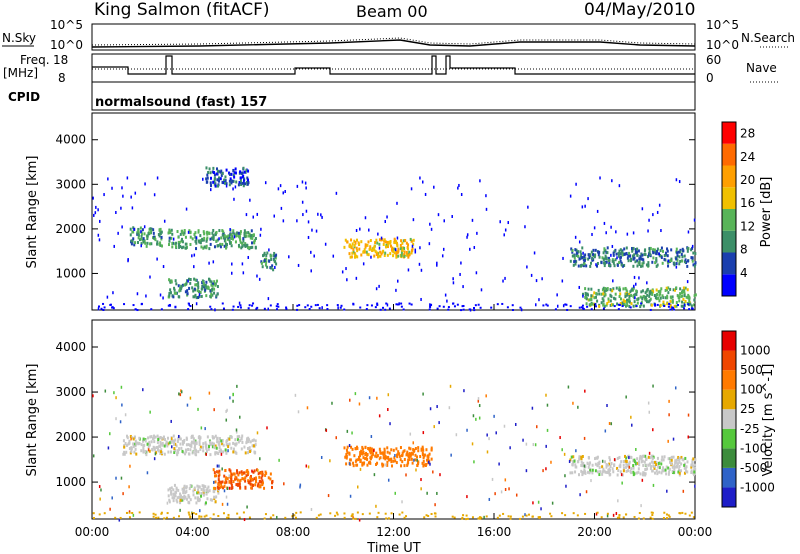 The width and height of the screenshot is (800, 554). I want to click on colorbar-tick-label: -1000, so click(757, 487).